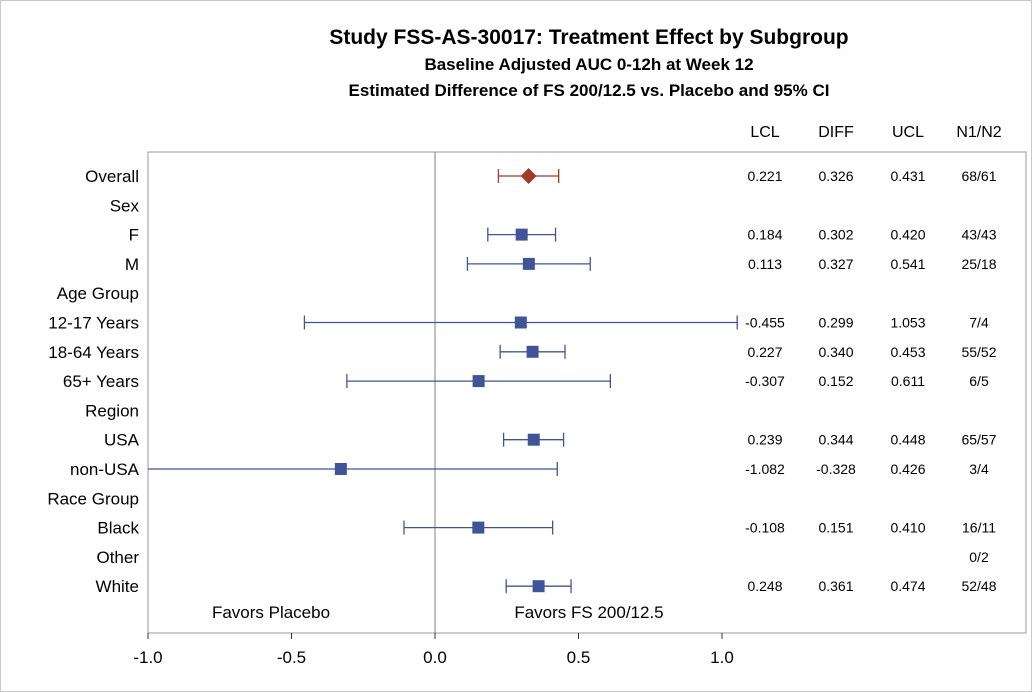 The image size is (1032, 692). I want to click on estimate-square-12-17-years, so click(520, 322).